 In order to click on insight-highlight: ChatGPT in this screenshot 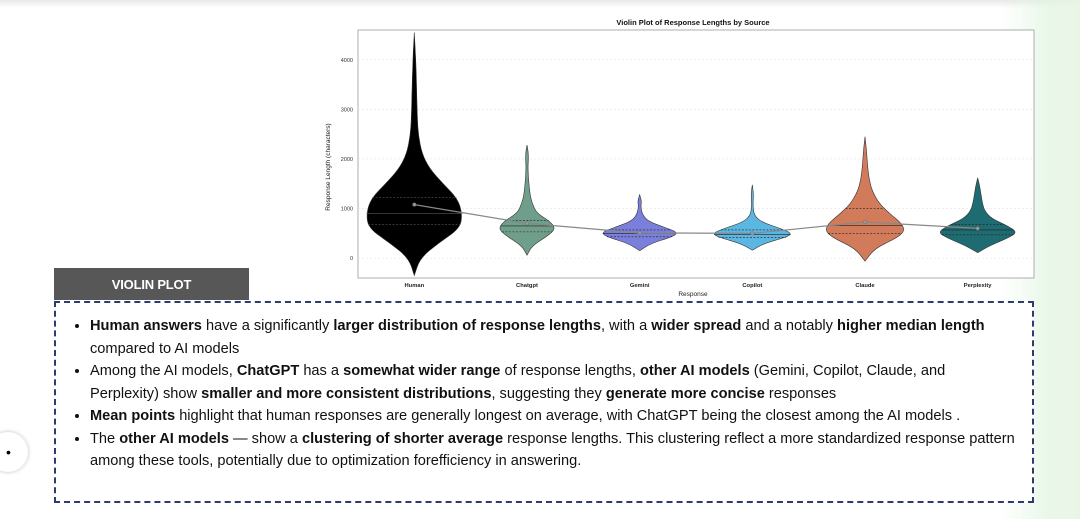, I will do `click(268, 371)`.